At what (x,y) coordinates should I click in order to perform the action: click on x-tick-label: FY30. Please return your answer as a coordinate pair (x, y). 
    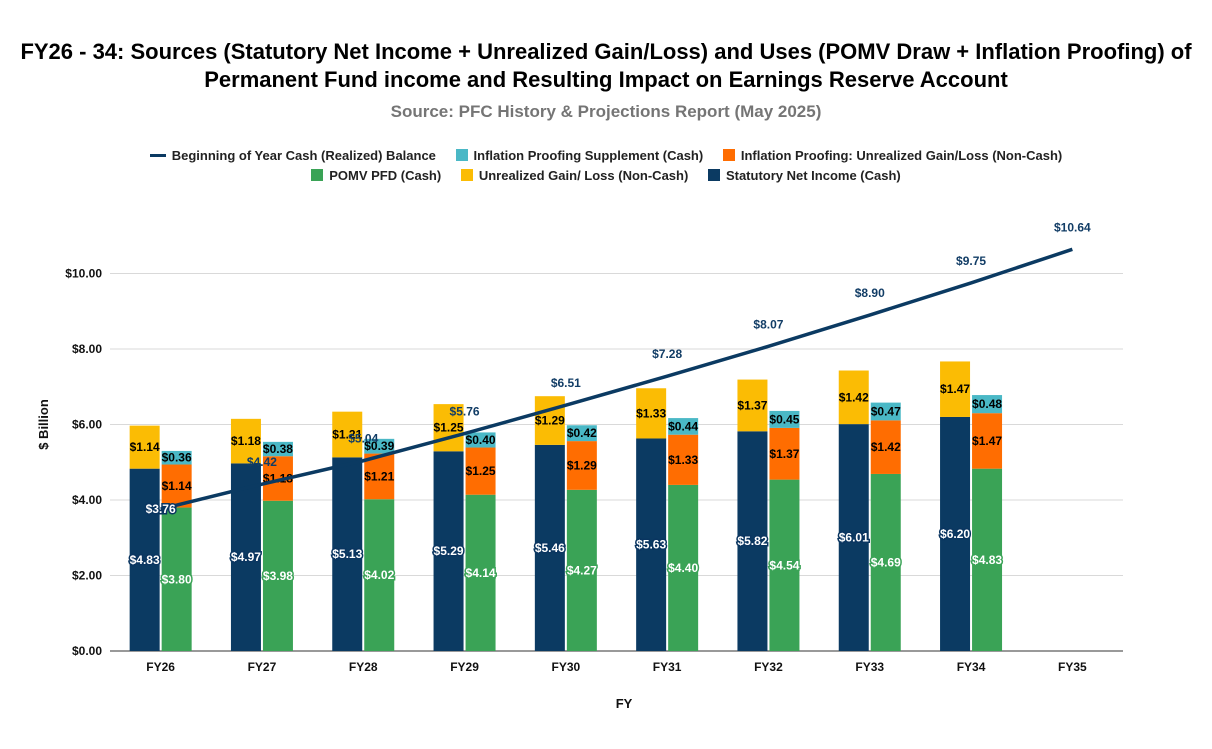
    Looking at the image, I should click on (566, 667).